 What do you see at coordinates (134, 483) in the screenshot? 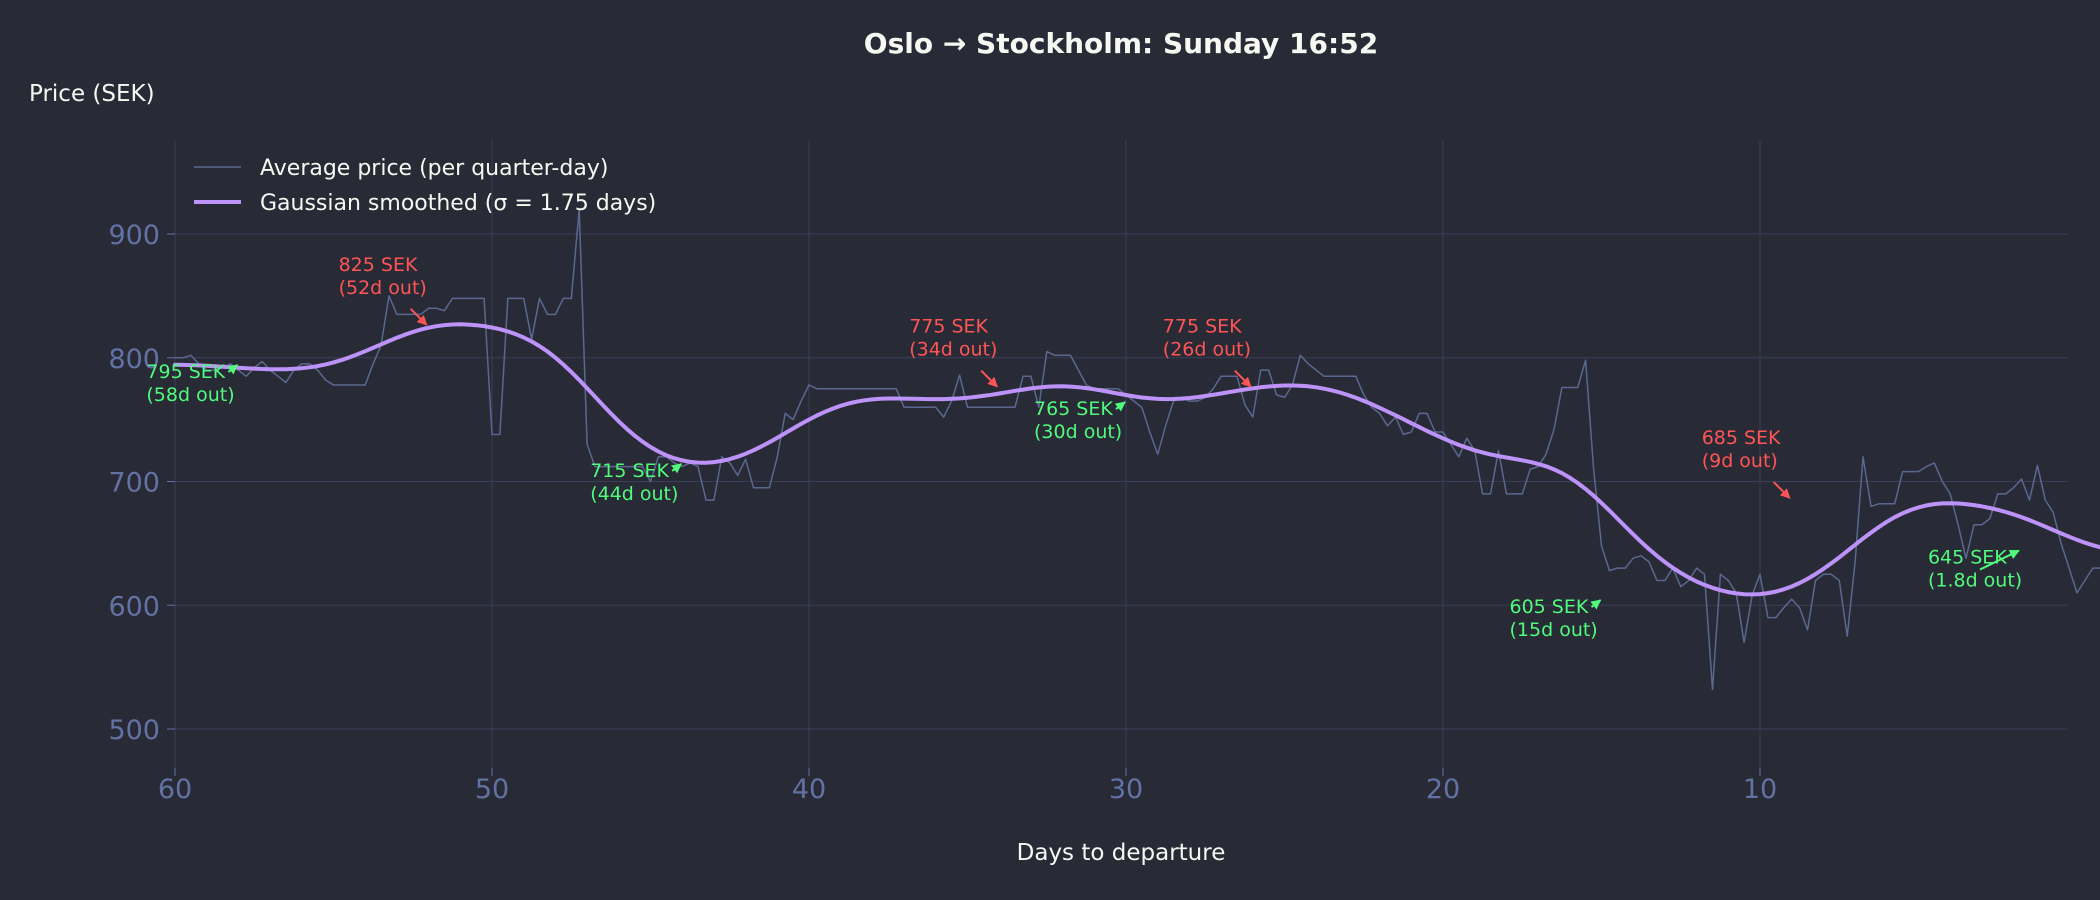
I see `y-tick-label: 700` at bounding box center [134, 483].